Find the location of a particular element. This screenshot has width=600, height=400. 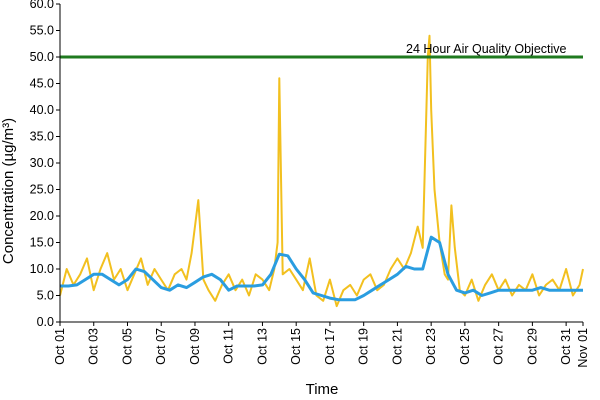

x-tick-label: Oct 29 is located at coordinates (532, 346).